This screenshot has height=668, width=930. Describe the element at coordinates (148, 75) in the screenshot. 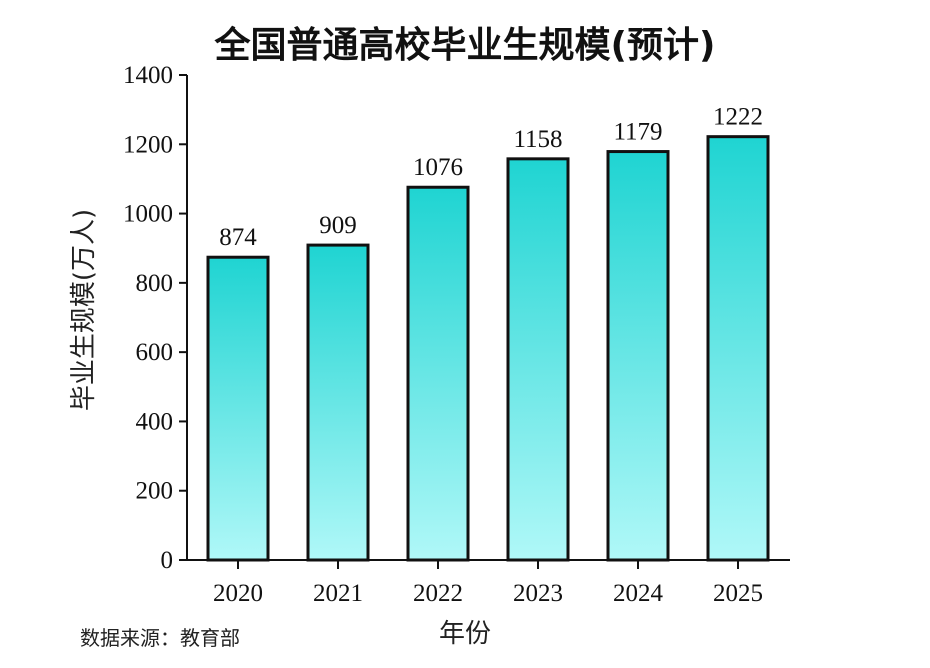

I see `y-tick-label: 1400` at that location.